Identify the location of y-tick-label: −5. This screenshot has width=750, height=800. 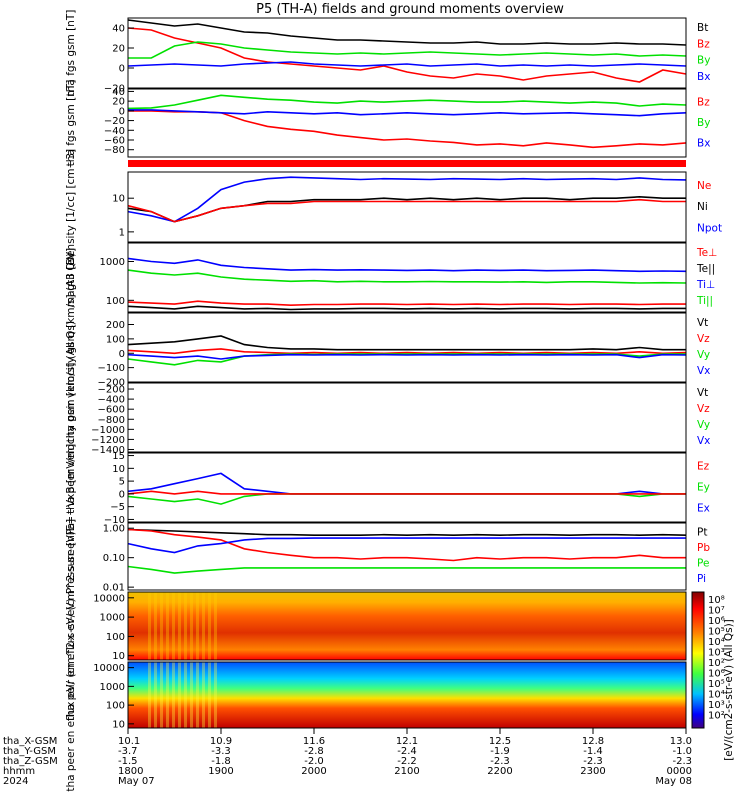
(117, 507).